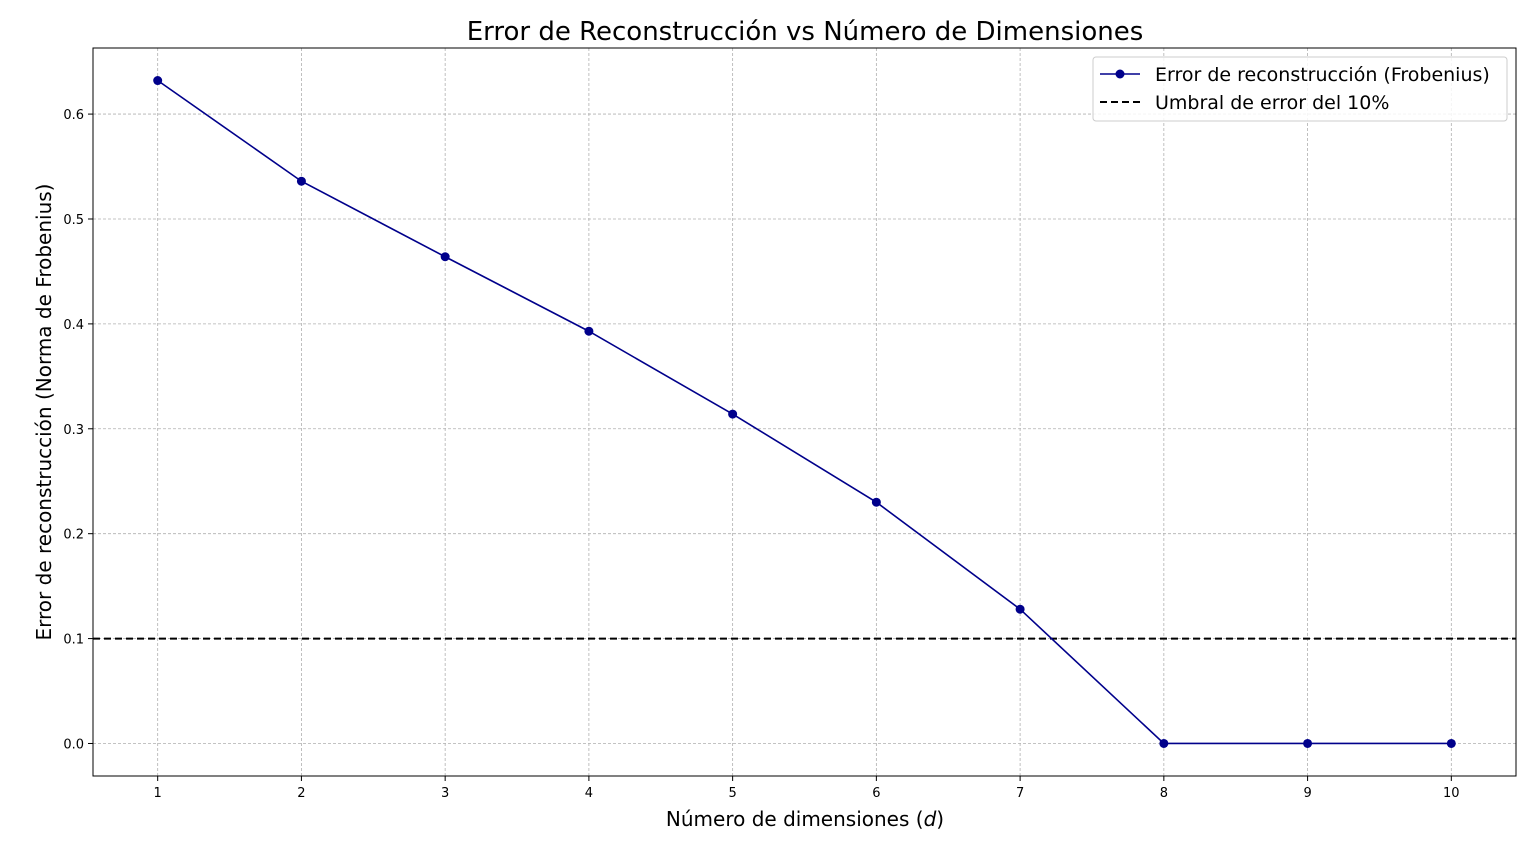 The width and height of the screenshot is (1536, 850). I want to click on x-tick-label: 4, so click(589, 793).